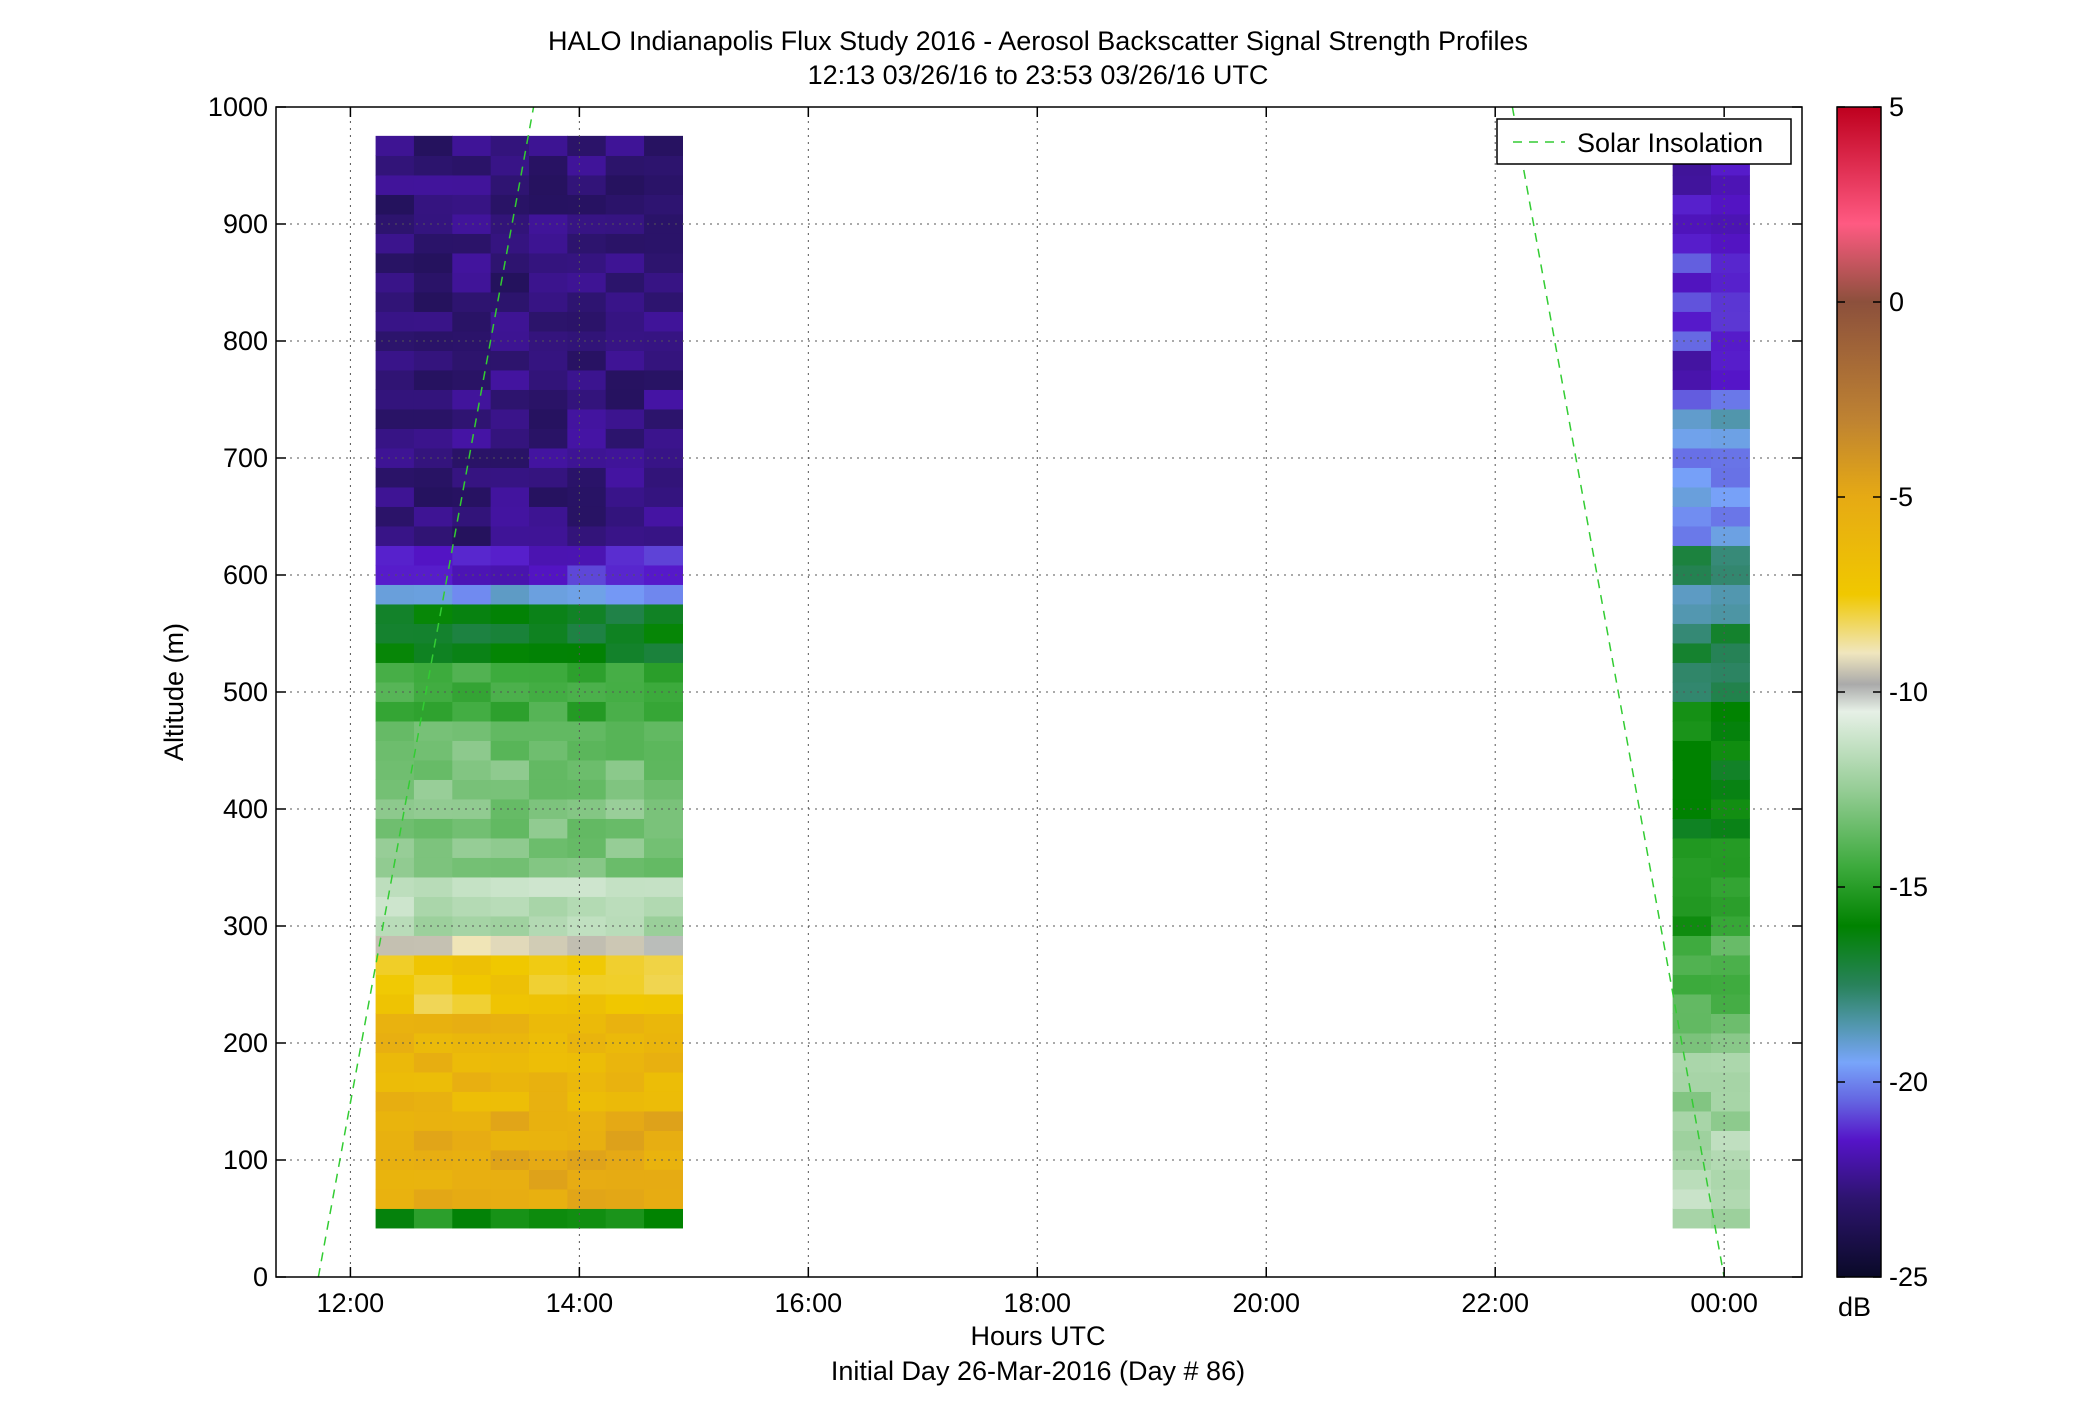 This screenshot has height=1425, width=2098. I want to click on colorbar-ticks: 5 0 -5 -10 -15 -20 -25, so click(1882, 692).